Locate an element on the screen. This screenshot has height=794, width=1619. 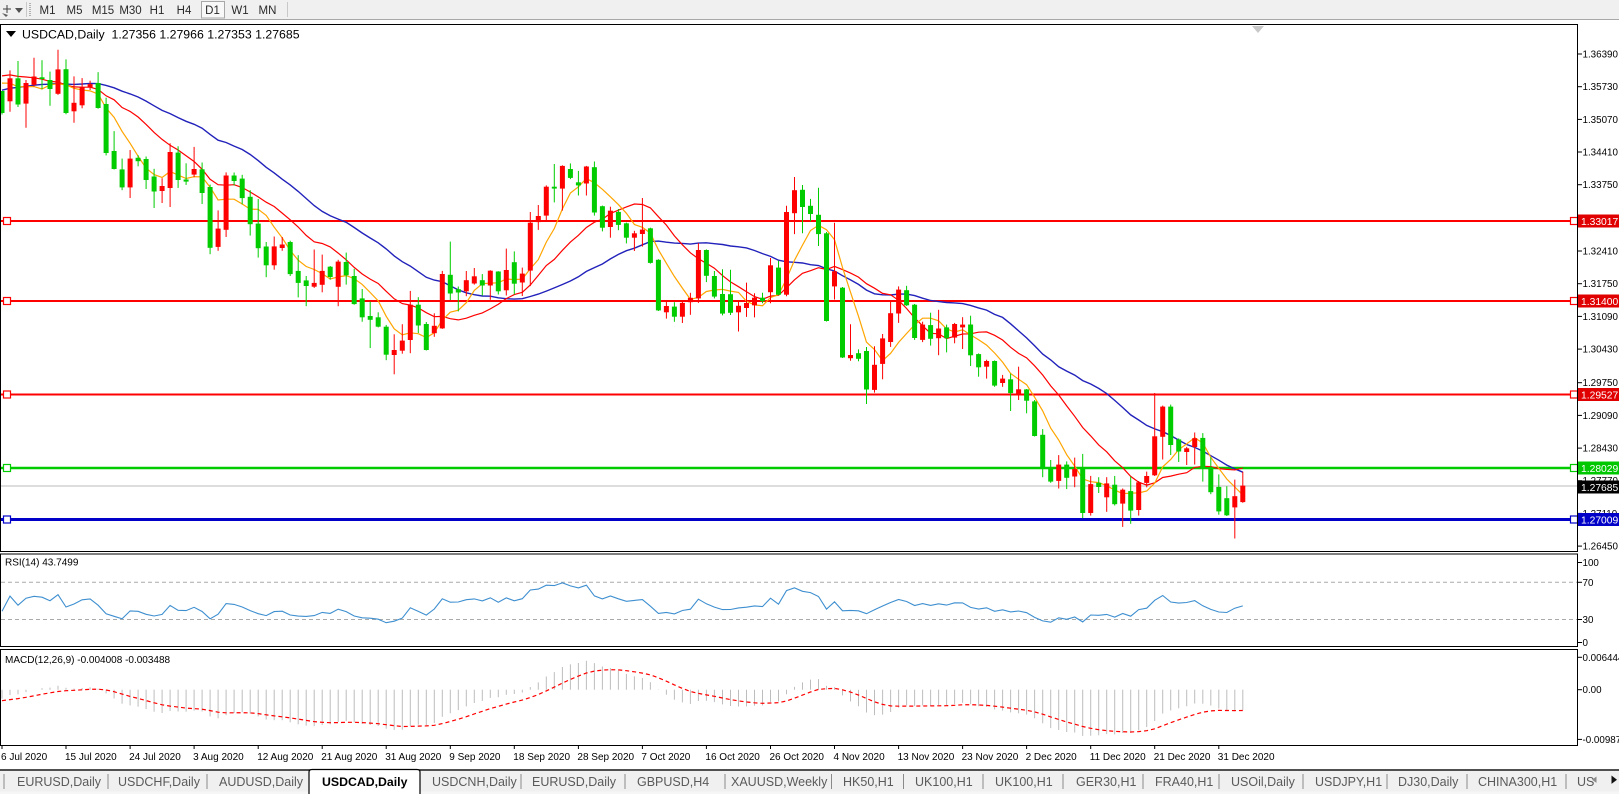
svg-text: M1 is located at coordinates (48, 11).